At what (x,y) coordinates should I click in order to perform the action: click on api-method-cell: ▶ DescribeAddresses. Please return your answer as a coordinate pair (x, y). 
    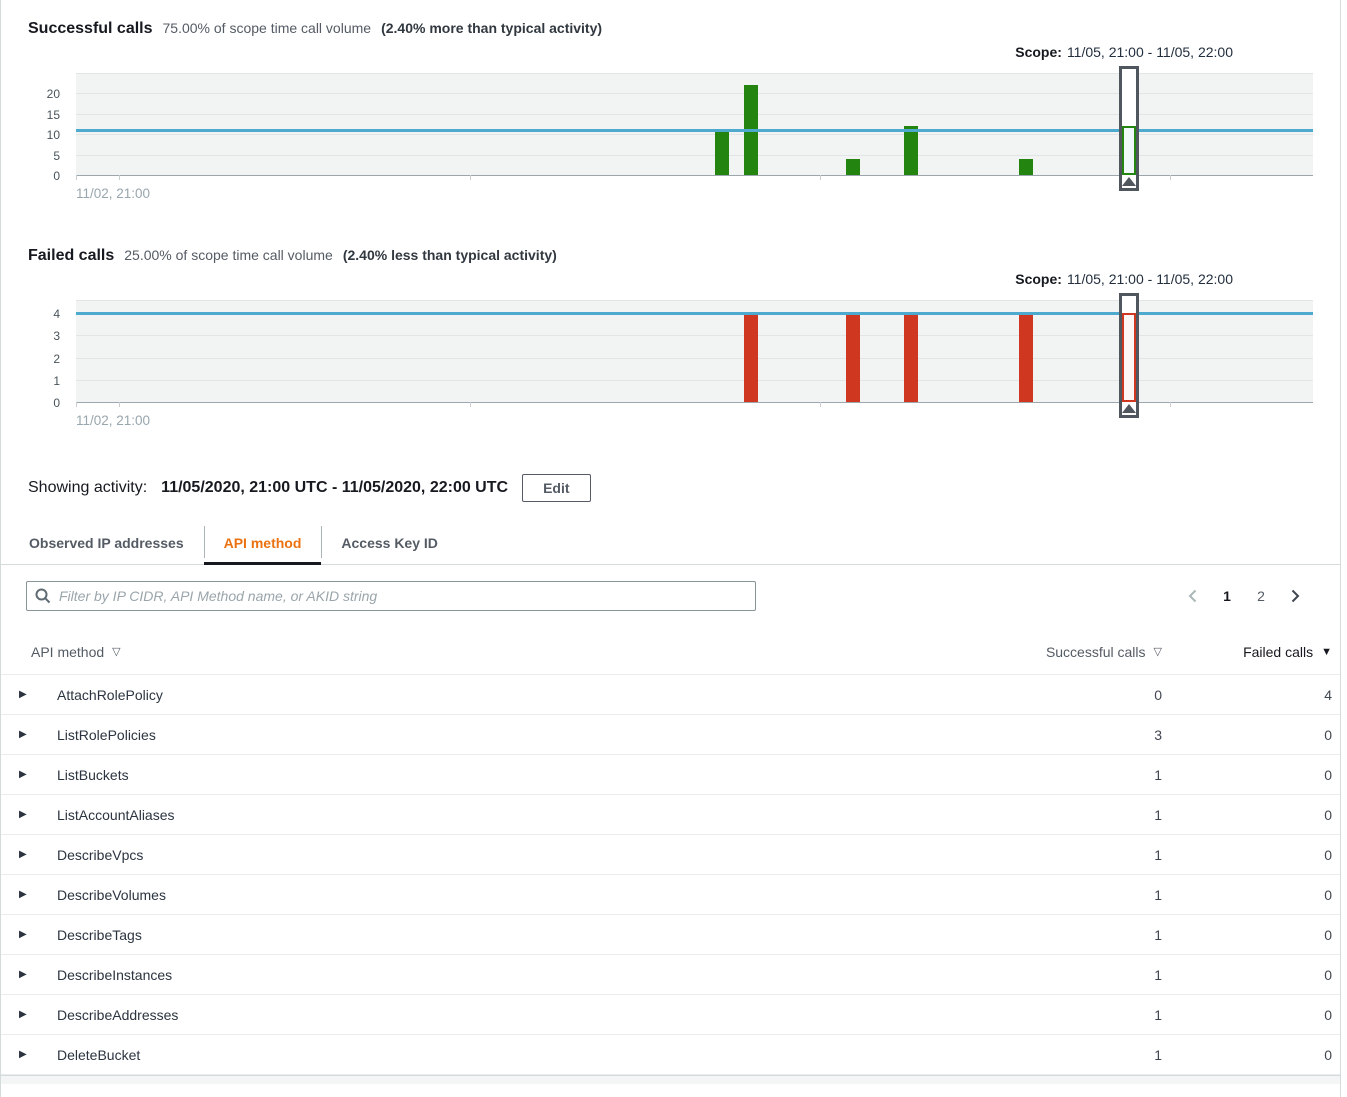
    Looking at the image, I should click on (495, 1015).